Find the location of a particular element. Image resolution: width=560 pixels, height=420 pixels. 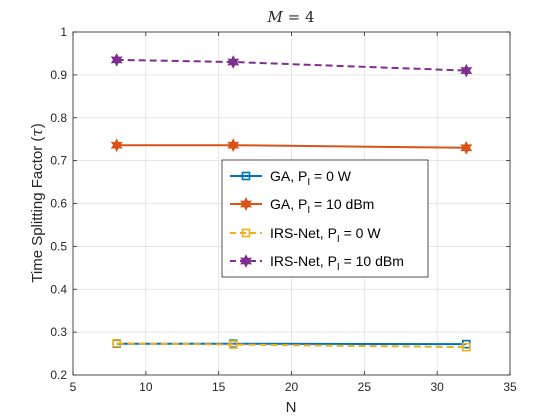

y-tick-label: 0.3 is located at coordinates (58, 332).